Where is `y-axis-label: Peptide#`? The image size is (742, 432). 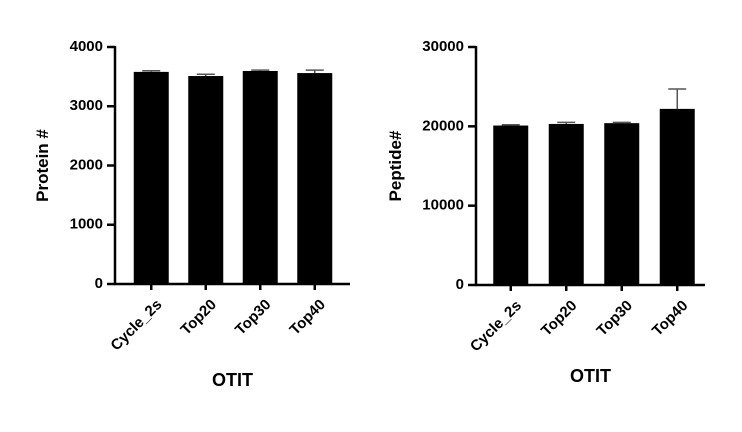
y-axis-label: Peptide# is located at coordinates (395, 165).